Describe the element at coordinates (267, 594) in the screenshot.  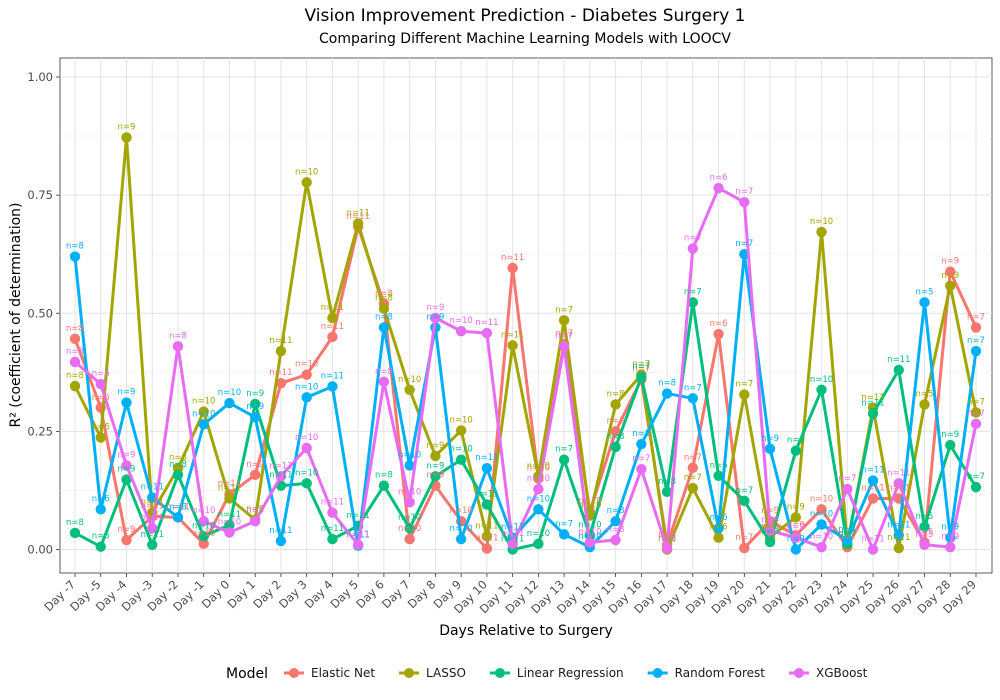
I see `x-tick-label: Day 2` at that location.